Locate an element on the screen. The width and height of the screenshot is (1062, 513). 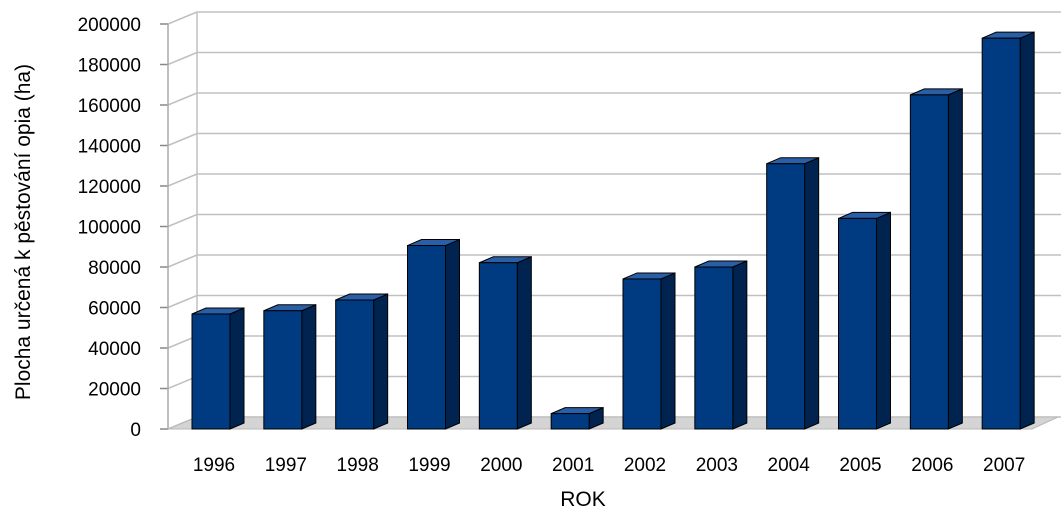
bar-2006 is located at coordinates (936, 259).